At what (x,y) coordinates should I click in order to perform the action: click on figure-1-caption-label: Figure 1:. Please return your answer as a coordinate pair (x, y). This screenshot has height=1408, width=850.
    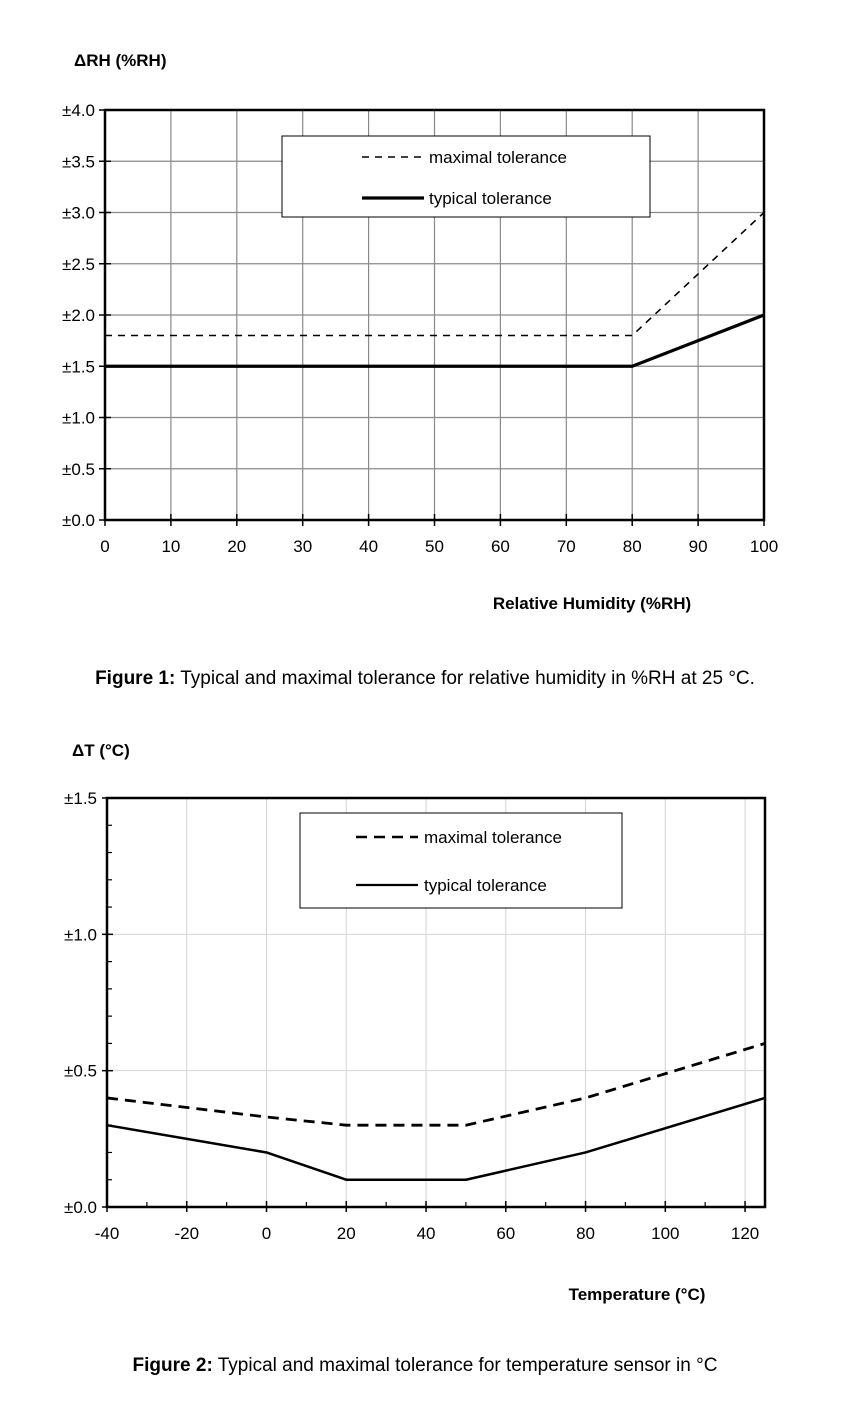
    Looking at the image, I should click on (135, 678).